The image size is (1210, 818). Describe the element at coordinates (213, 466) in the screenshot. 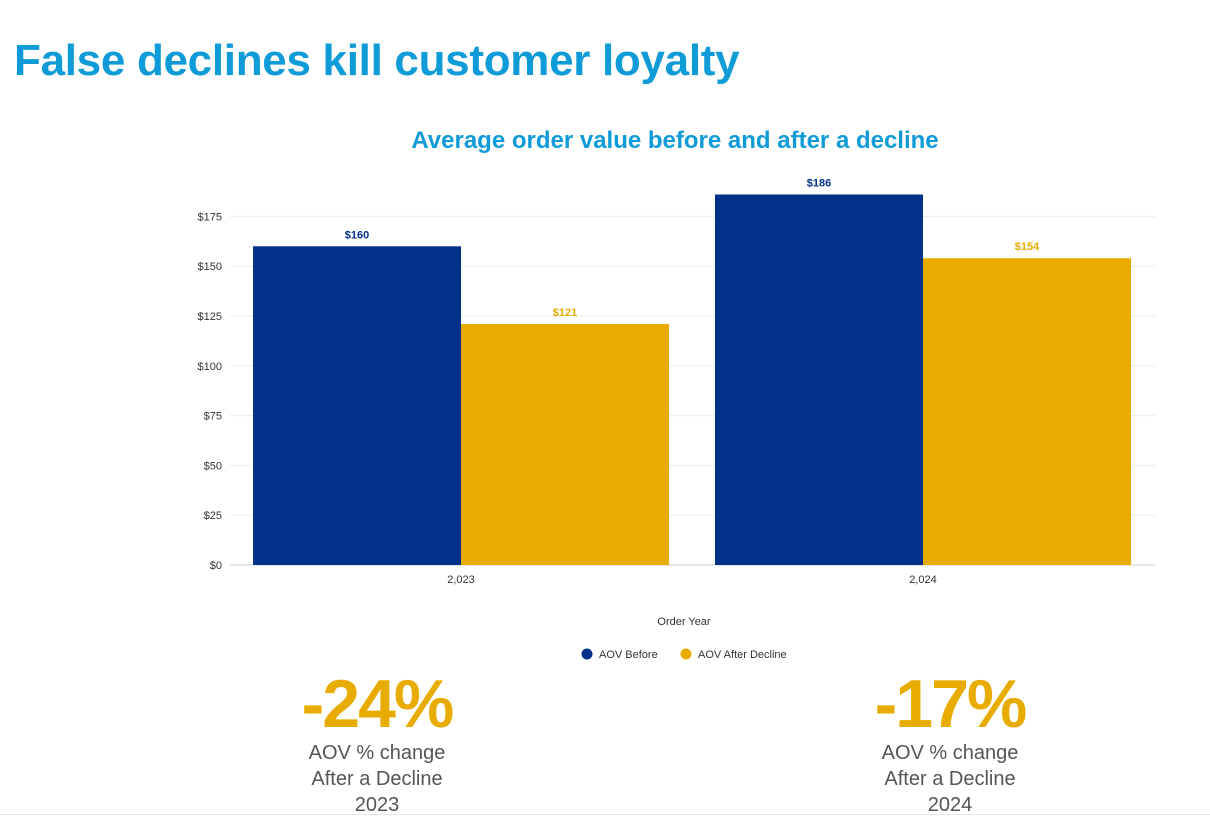

I see `y-tick-label: $50` at that location.